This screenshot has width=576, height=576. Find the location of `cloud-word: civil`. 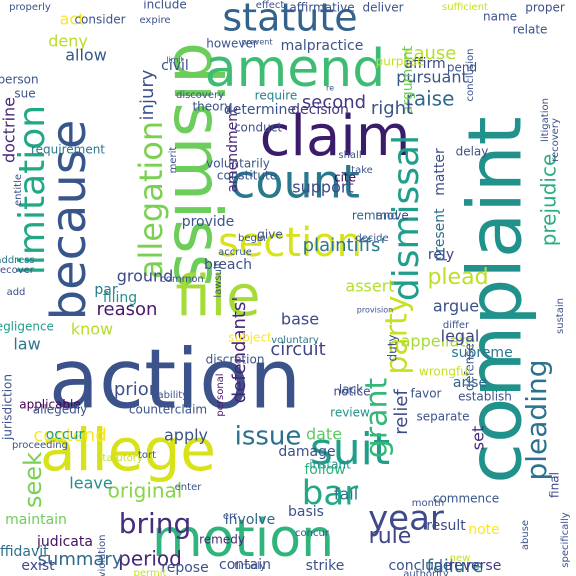

cloud-word: civil is located at coordinates (175, 66).